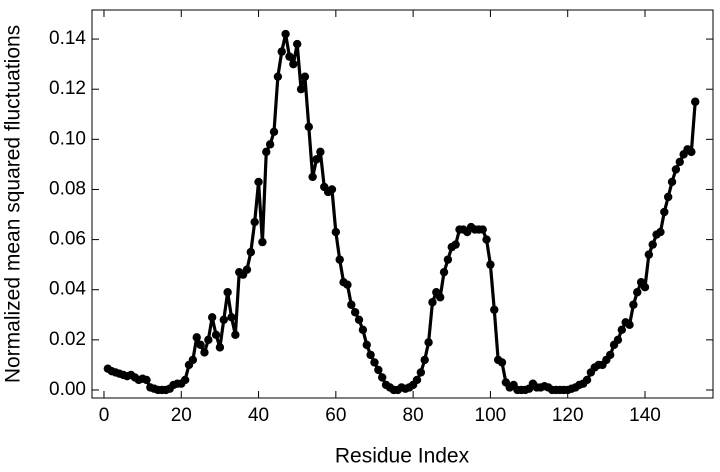  Describe the element at coordinates (67, 138) in the screenshot. I see `y-tick-label: 0.10` at that location.